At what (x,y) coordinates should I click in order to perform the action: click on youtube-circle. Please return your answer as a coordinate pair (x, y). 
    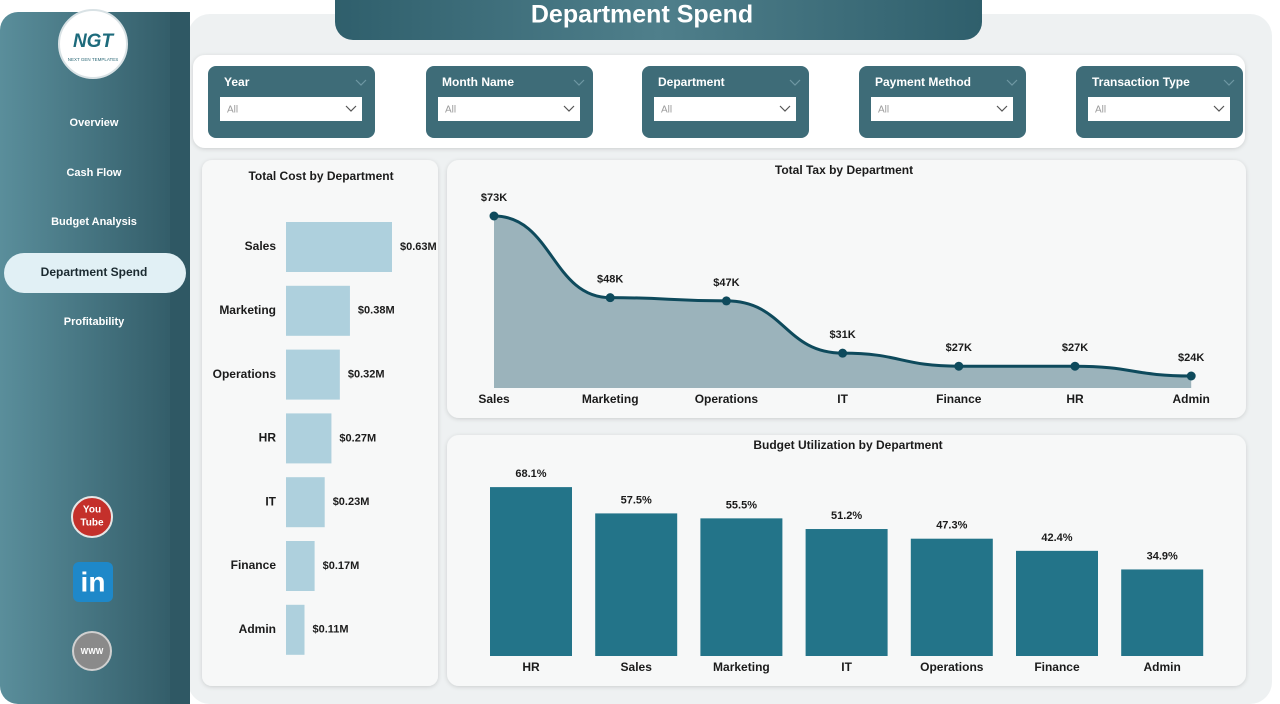
    Looking at the image, I should click on (92, 517).